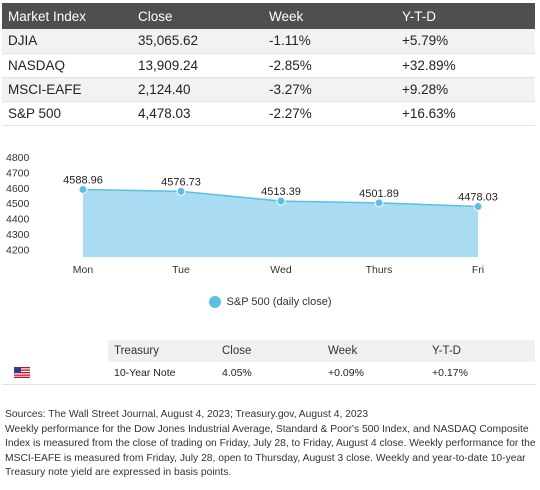 The width and height of the screenshot is (540, 490). I want to click on table-row: 10-Year Note 4.05% +0.09% +0.17%, so click(268, 373).